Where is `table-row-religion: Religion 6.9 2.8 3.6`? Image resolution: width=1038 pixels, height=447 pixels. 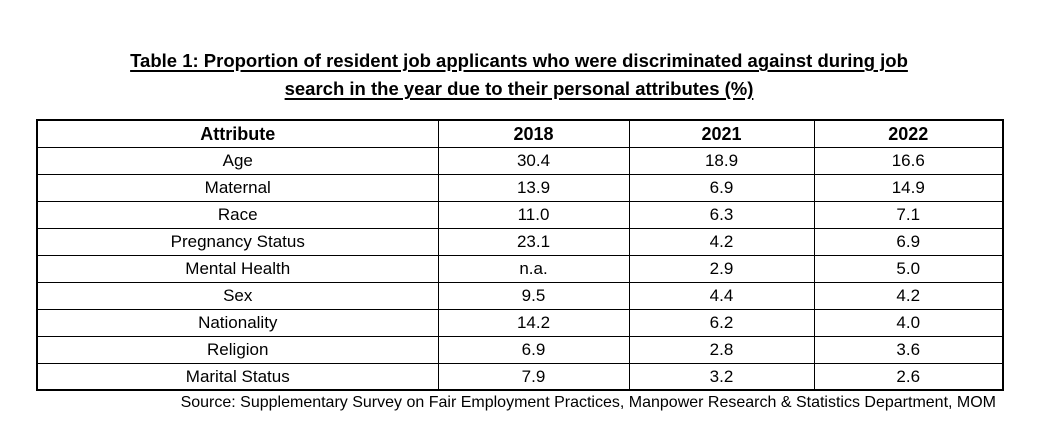 table-row-religion: Religion 6.9 2.8 3.6 is located at coordinates (520, 349).